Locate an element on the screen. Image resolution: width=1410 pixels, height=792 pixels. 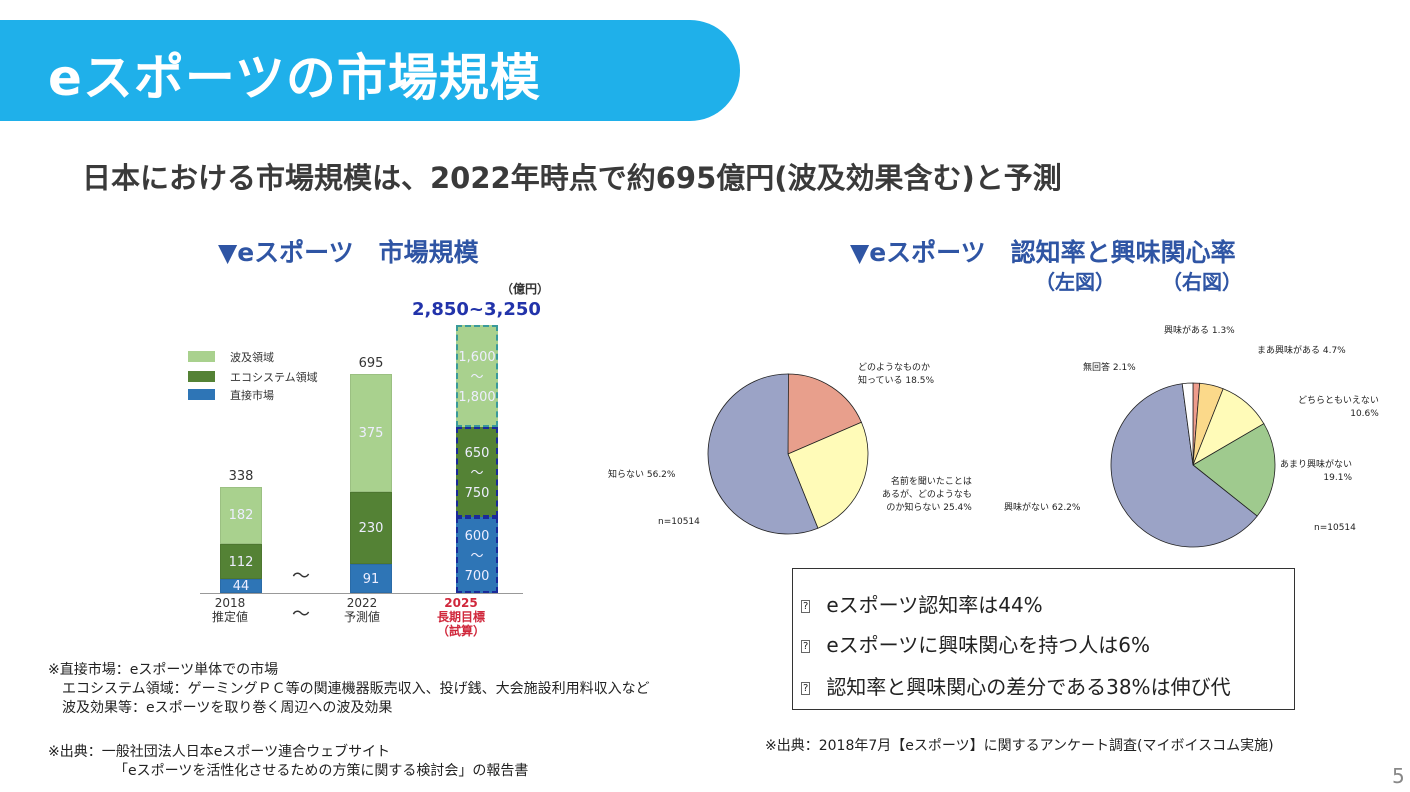
page-title: eスポーツの市場規模 is located at coordinates (294, 78).